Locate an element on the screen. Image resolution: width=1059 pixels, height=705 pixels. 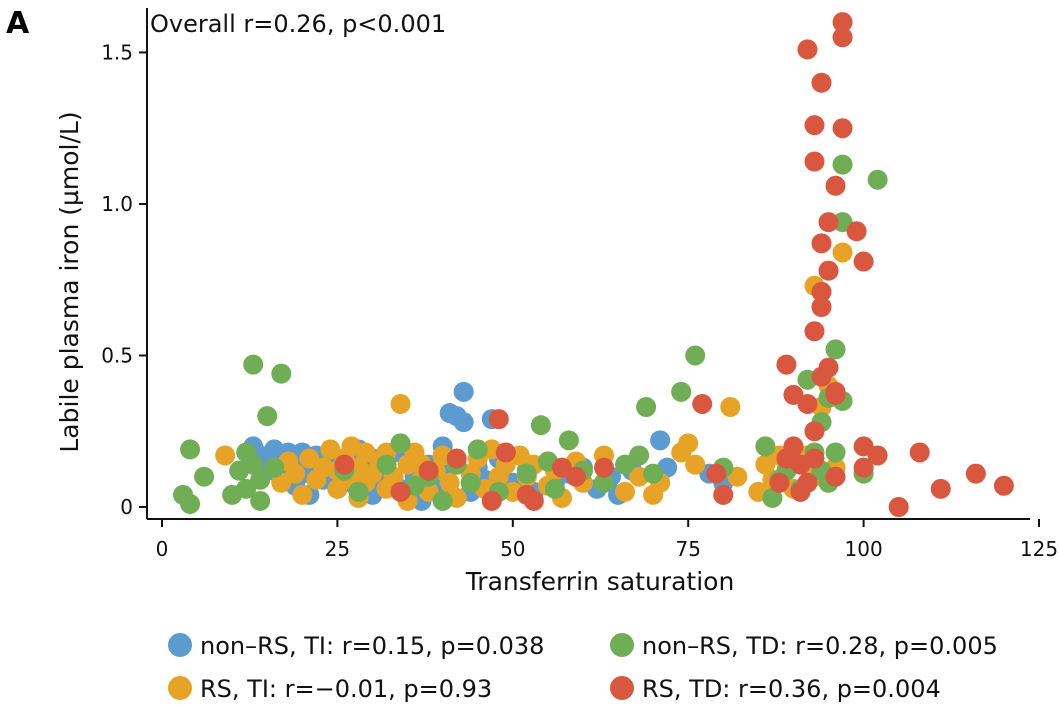
legend-marker-rs-td is located at coordinates (622, 688).